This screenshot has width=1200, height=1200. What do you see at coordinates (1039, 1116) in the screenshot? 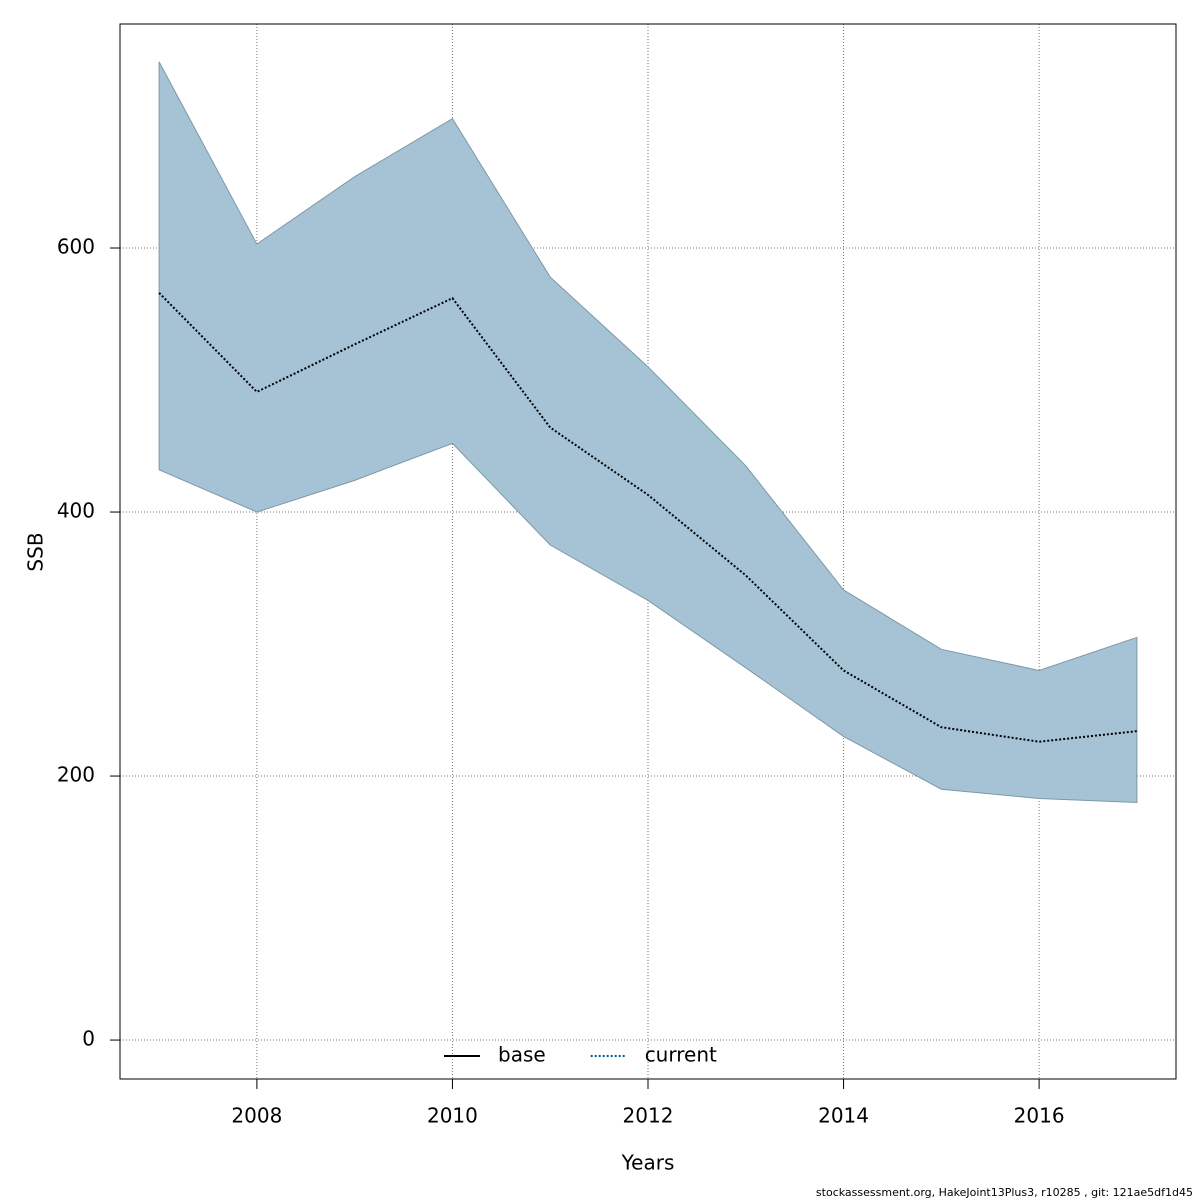
I see `x-tick-label: 2016` at bounding box center [1039, 1116].